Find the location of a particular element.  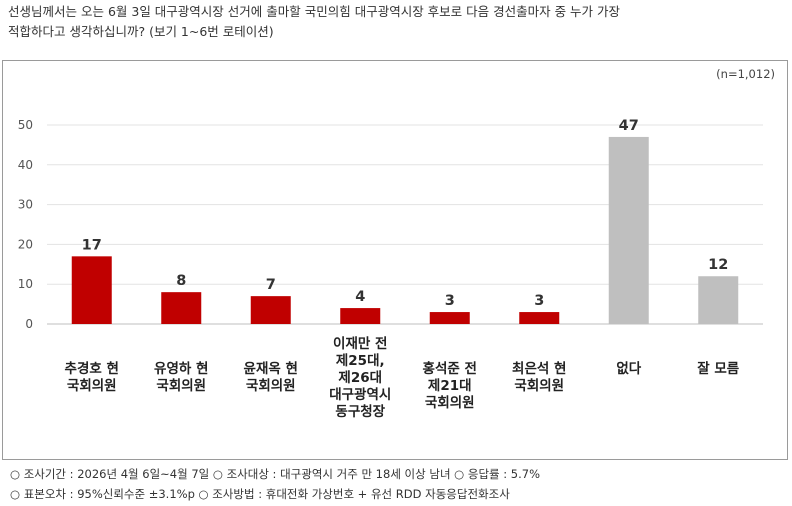

y-tick-label: 20 is located at coordinates (25, 244).